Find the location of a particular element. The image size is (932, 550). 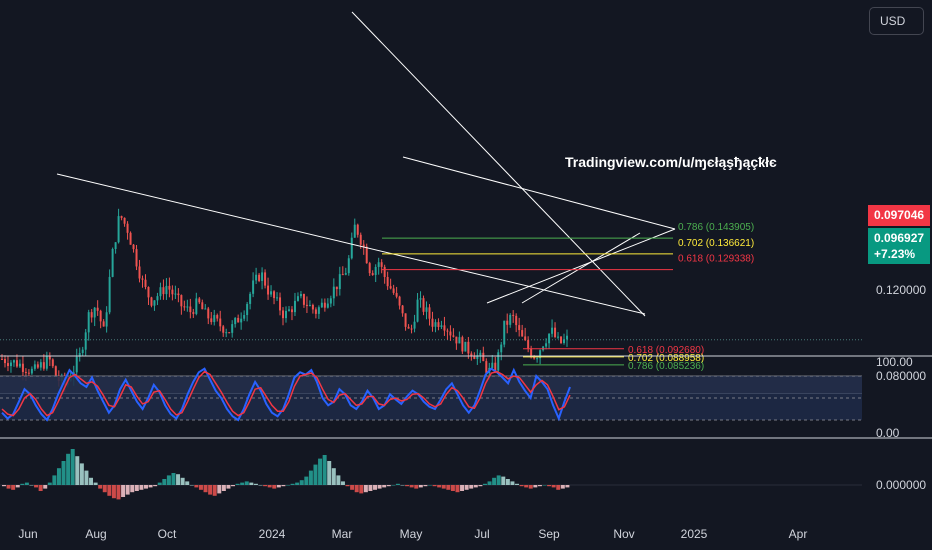

fib-upper-label: 0.702 (0.136621) is located at coordinates (716, 243).